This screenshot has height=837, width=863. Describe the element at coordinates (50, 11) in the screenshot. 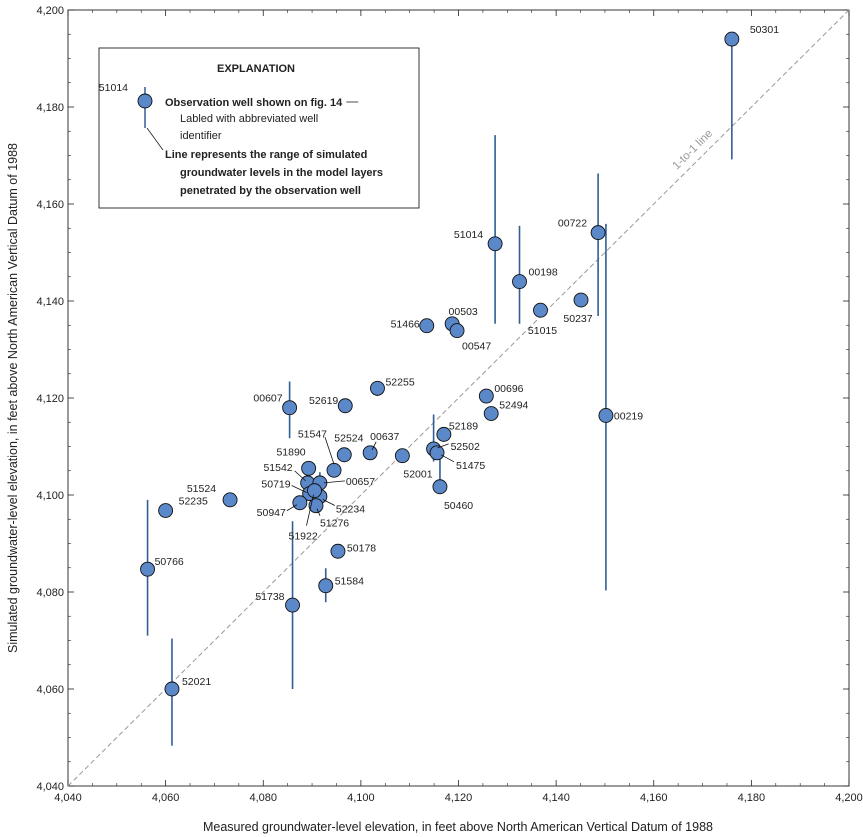

I see `y-tick-label: 4,200` at that location.